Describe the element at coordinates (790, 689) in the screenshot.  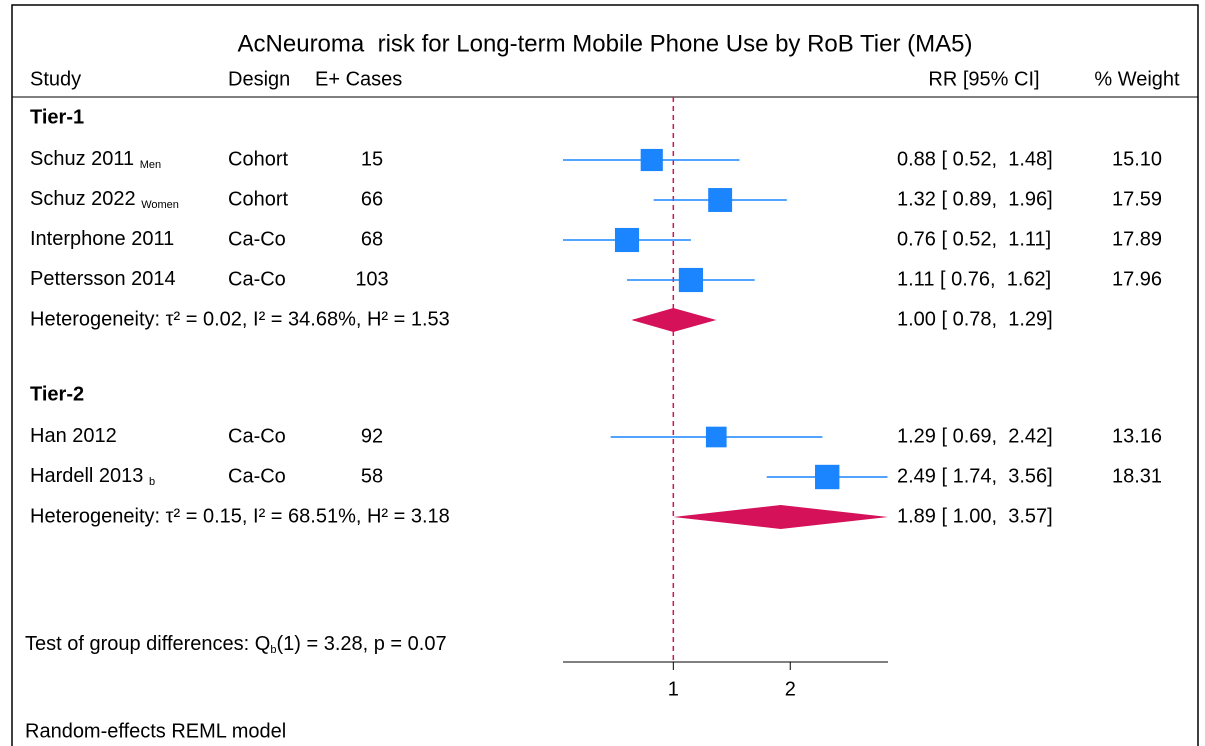
I see `x-tick-label: 2` at that location.